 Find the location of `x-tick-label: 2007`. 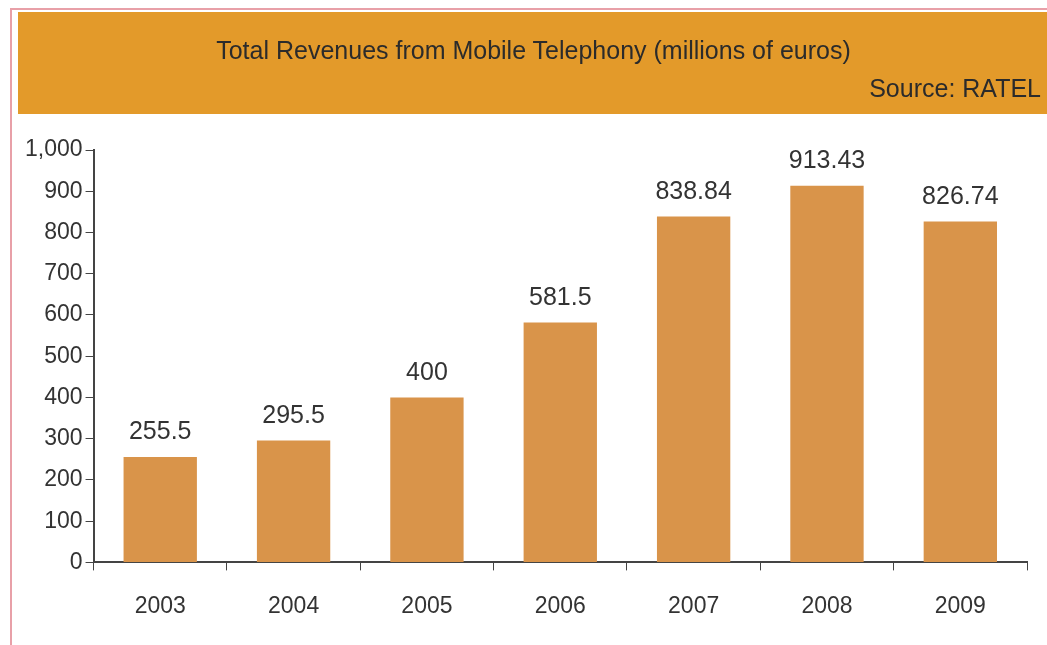

x-tick-label: 2007 is located at coordinates (694, 604).